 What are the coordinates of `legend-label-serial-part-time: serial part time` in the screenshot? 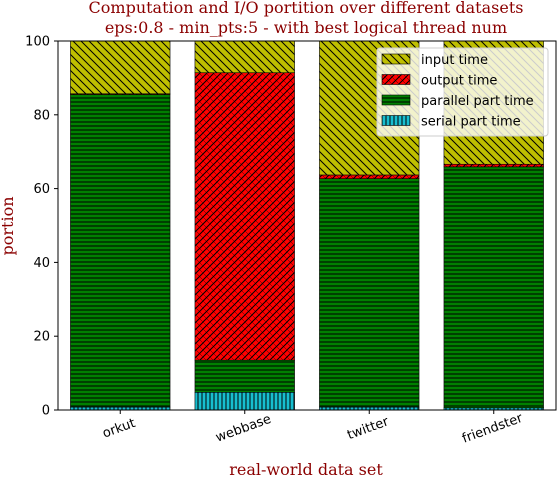 It's located at (471, 122).